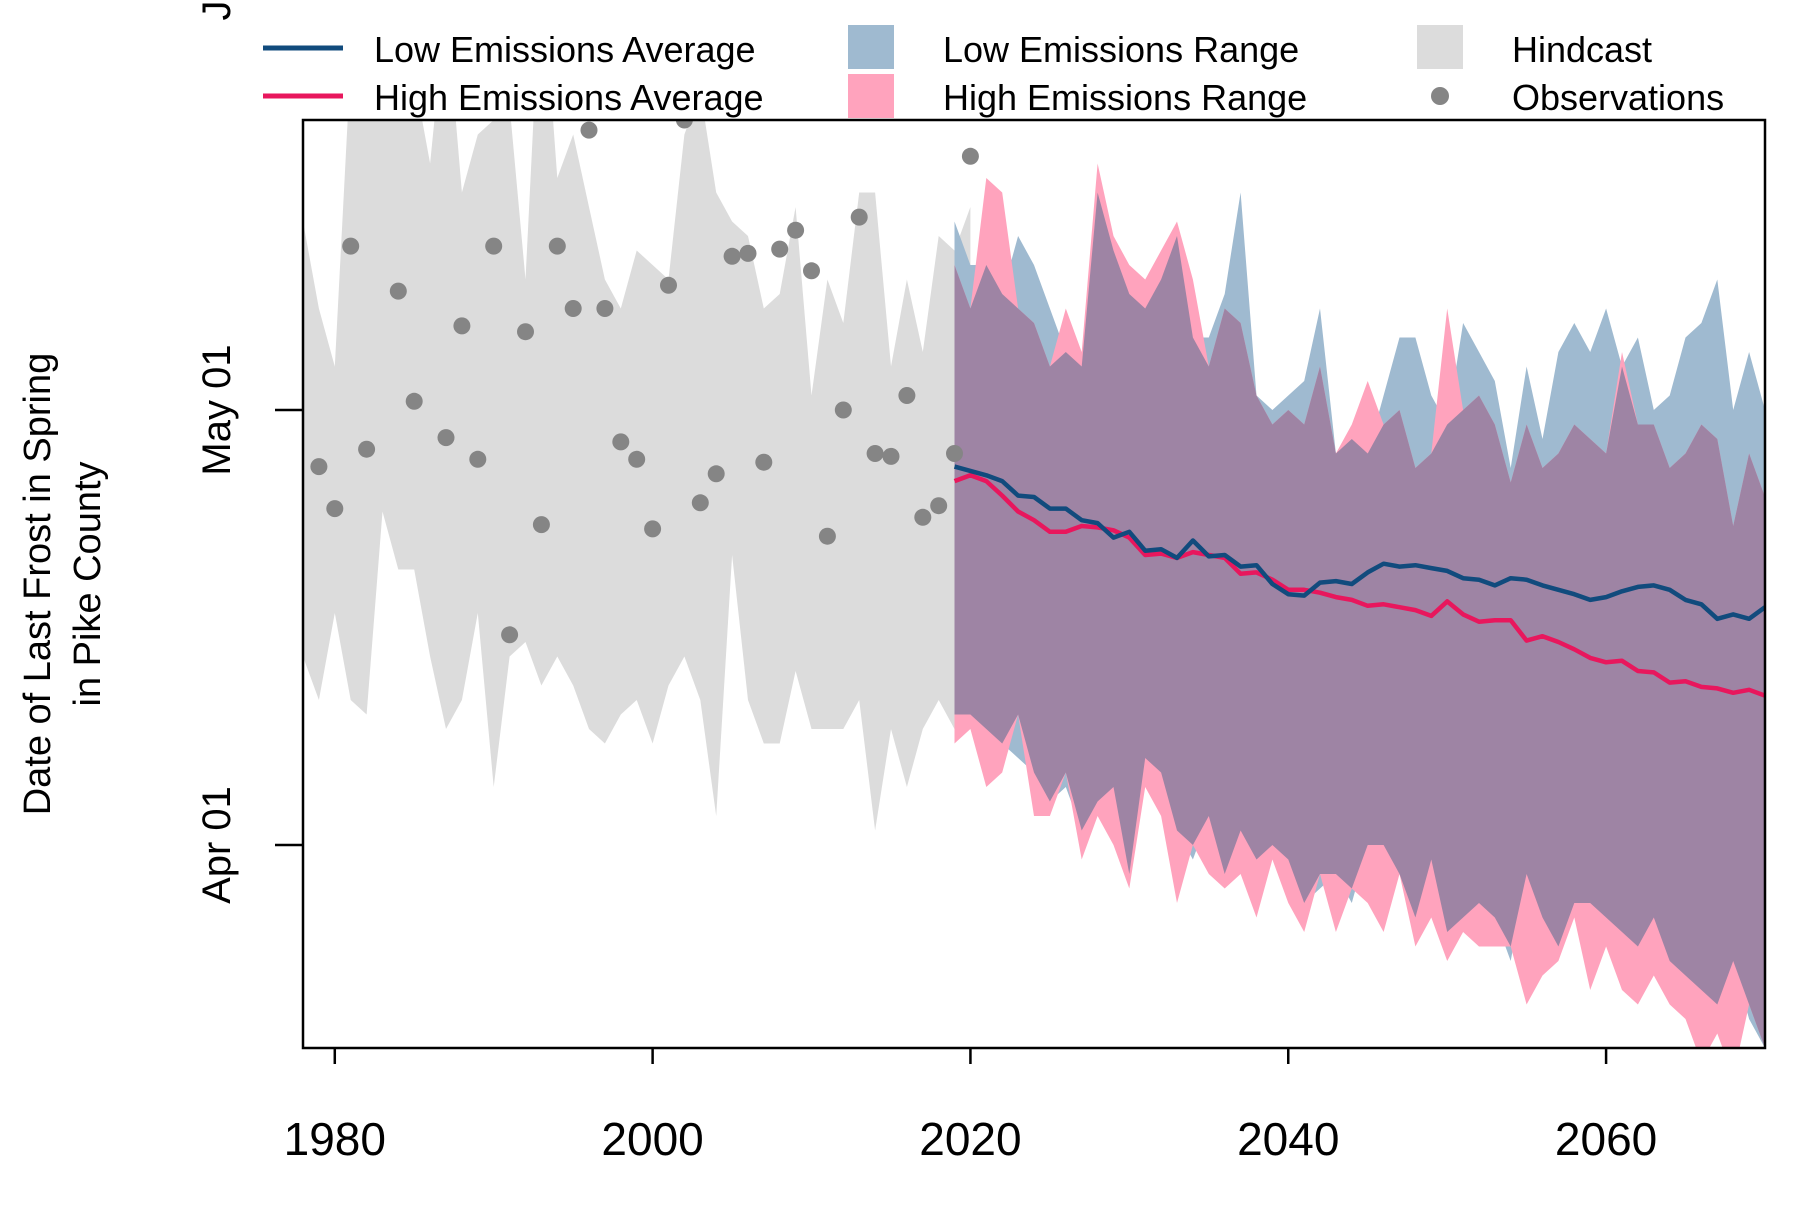 The height and width of the screenshot is (1212, 1800). I want to click on legend-swatch-observations, so click(1440, 96).